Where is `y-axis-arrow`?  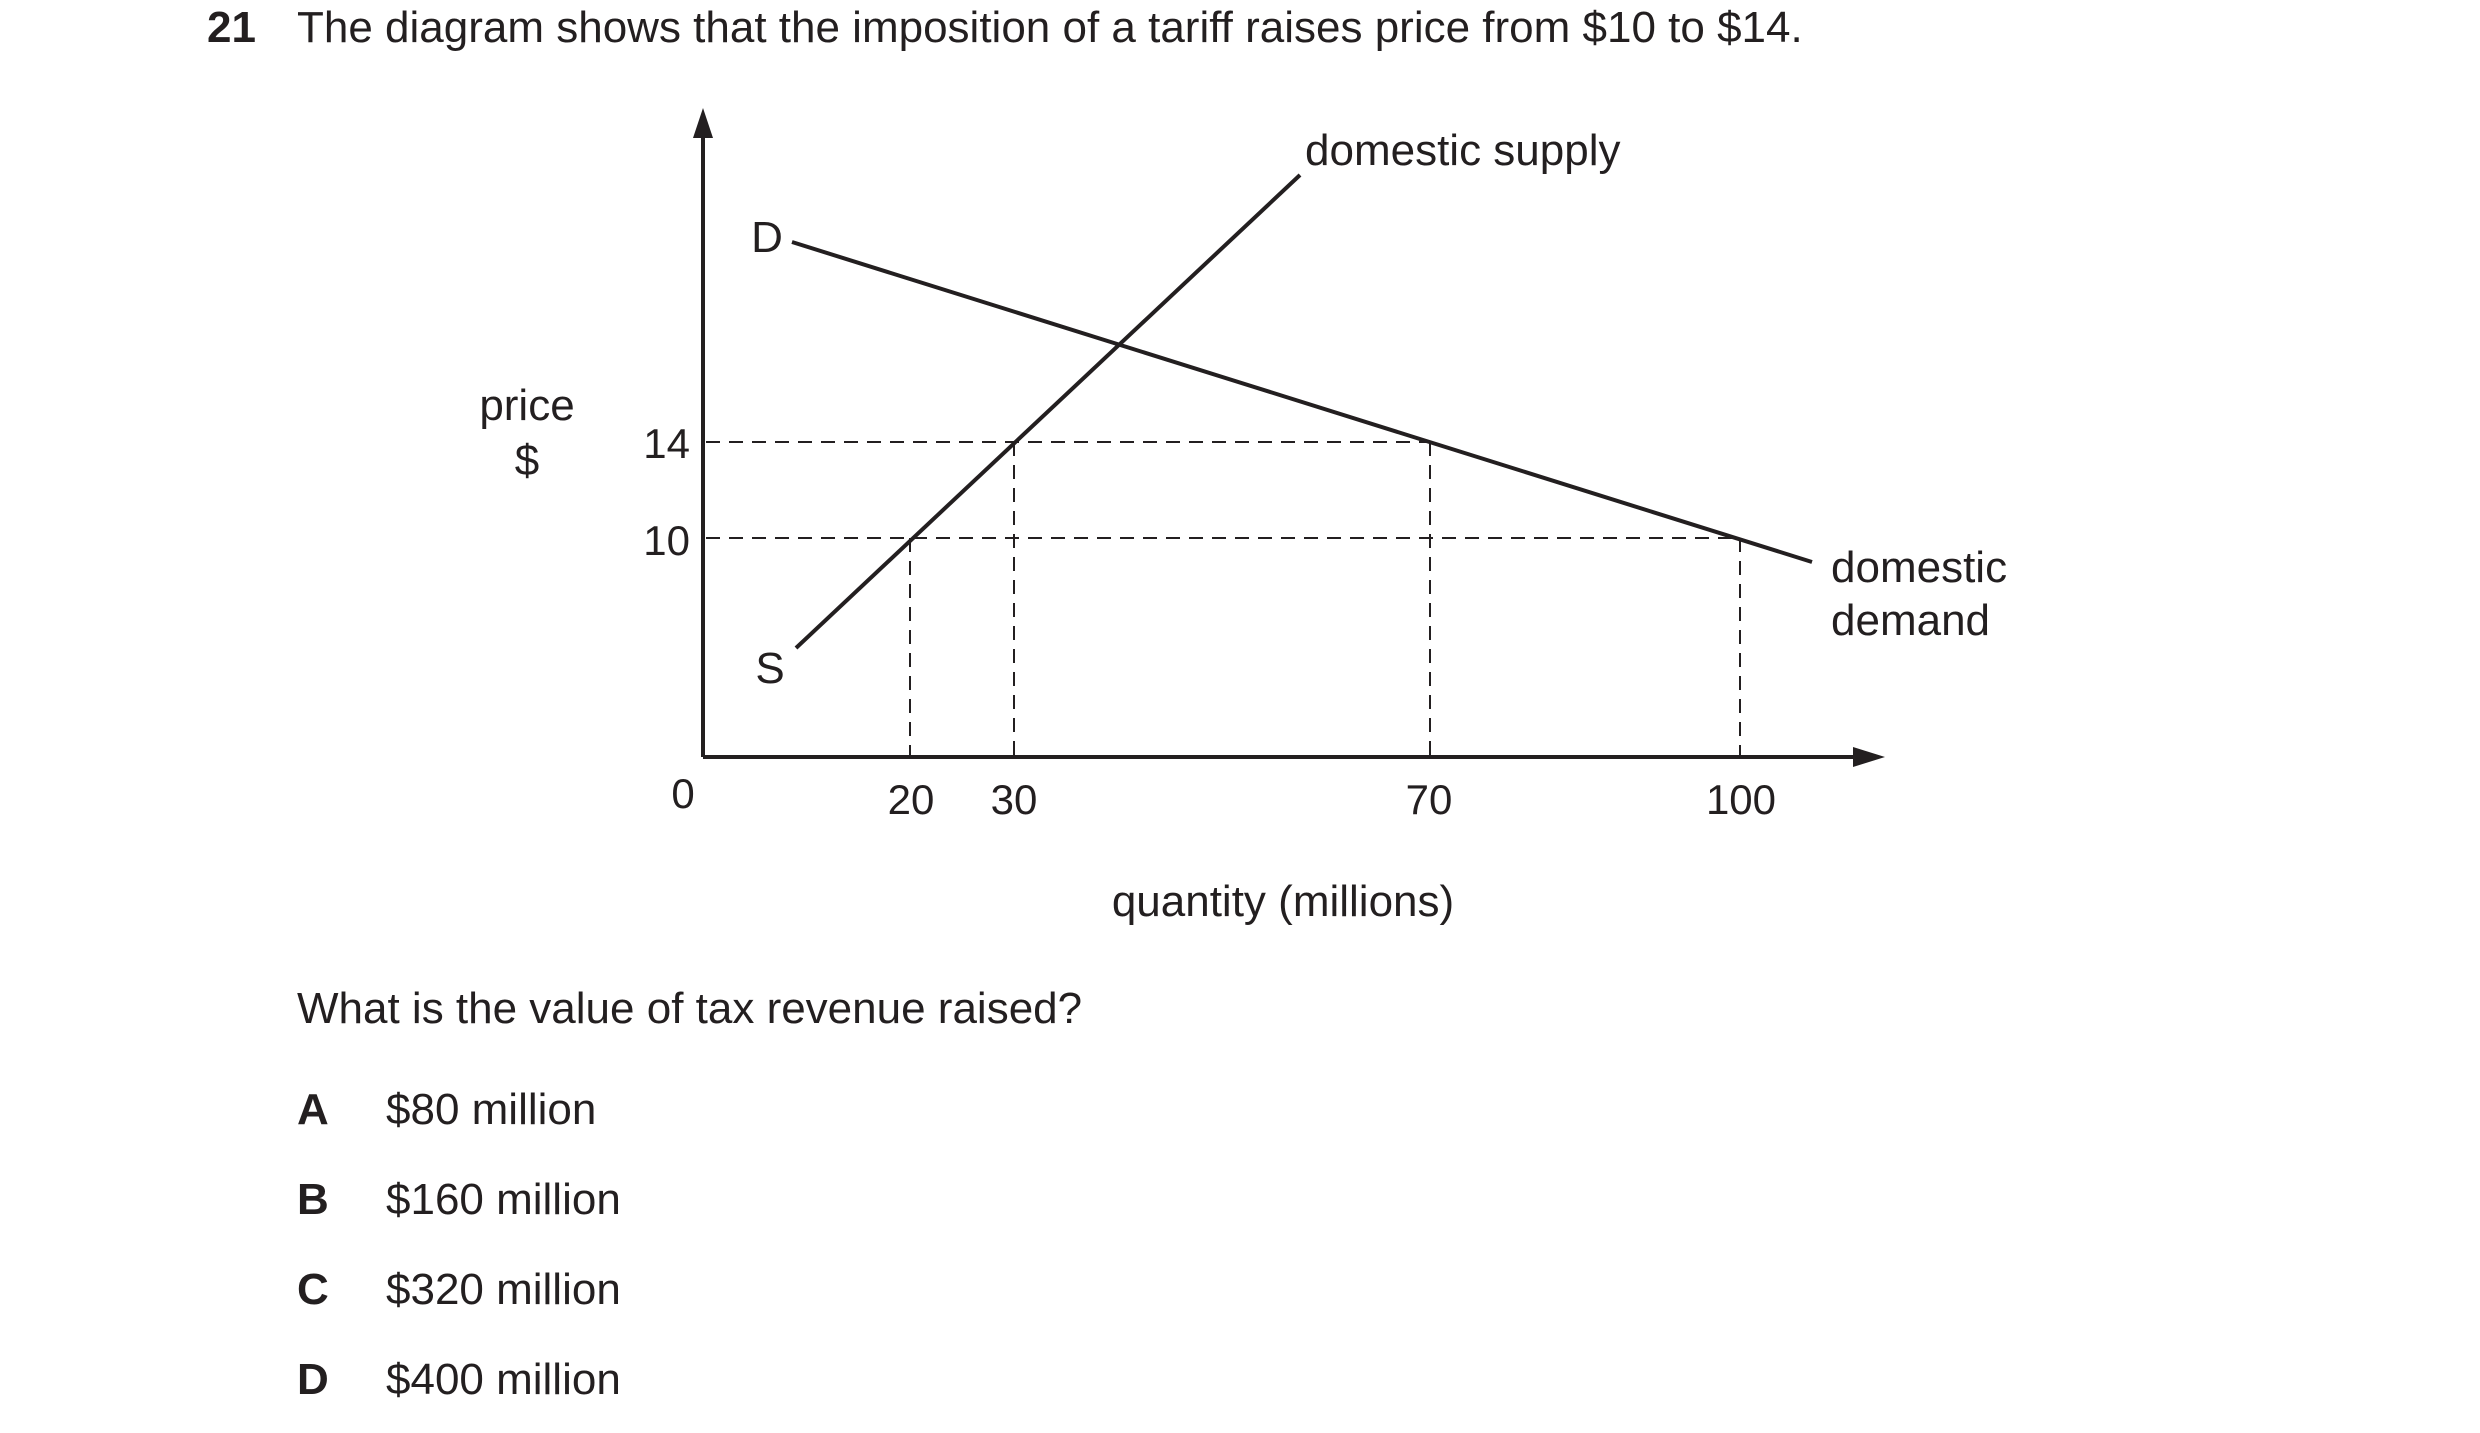 y-axis-arrow is located at coordinates (703, 123).